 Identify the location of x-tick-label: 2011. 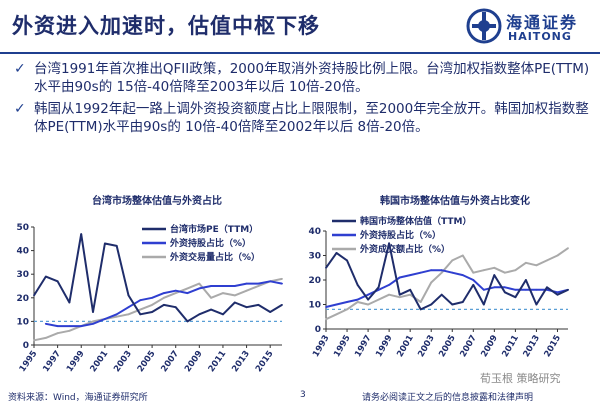
(218, 361).